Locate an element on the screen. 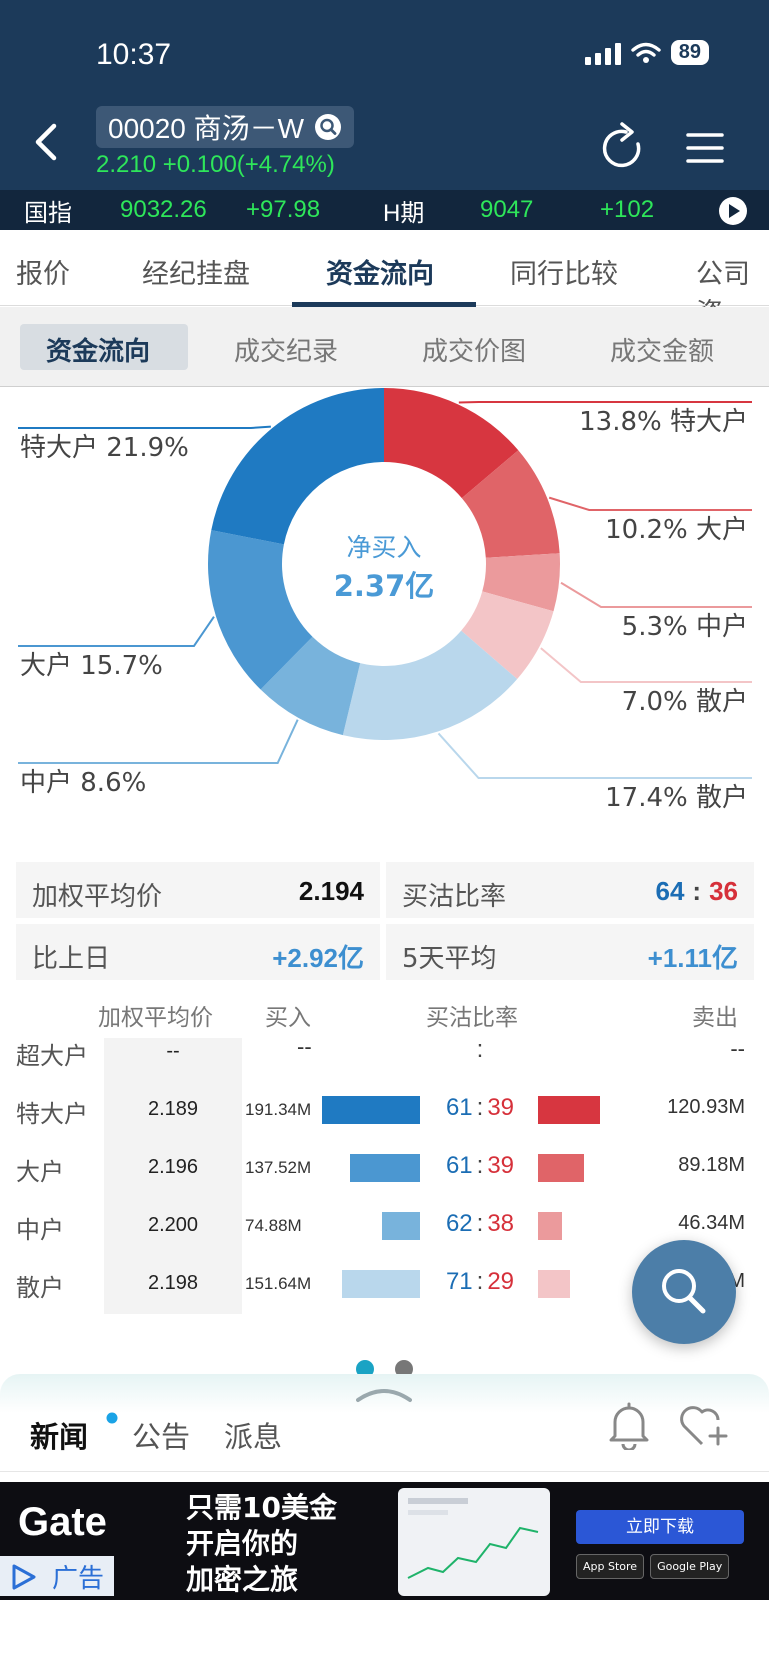  news-panel: 新闻 公告 派息 is located at coordinates (384, 1423).